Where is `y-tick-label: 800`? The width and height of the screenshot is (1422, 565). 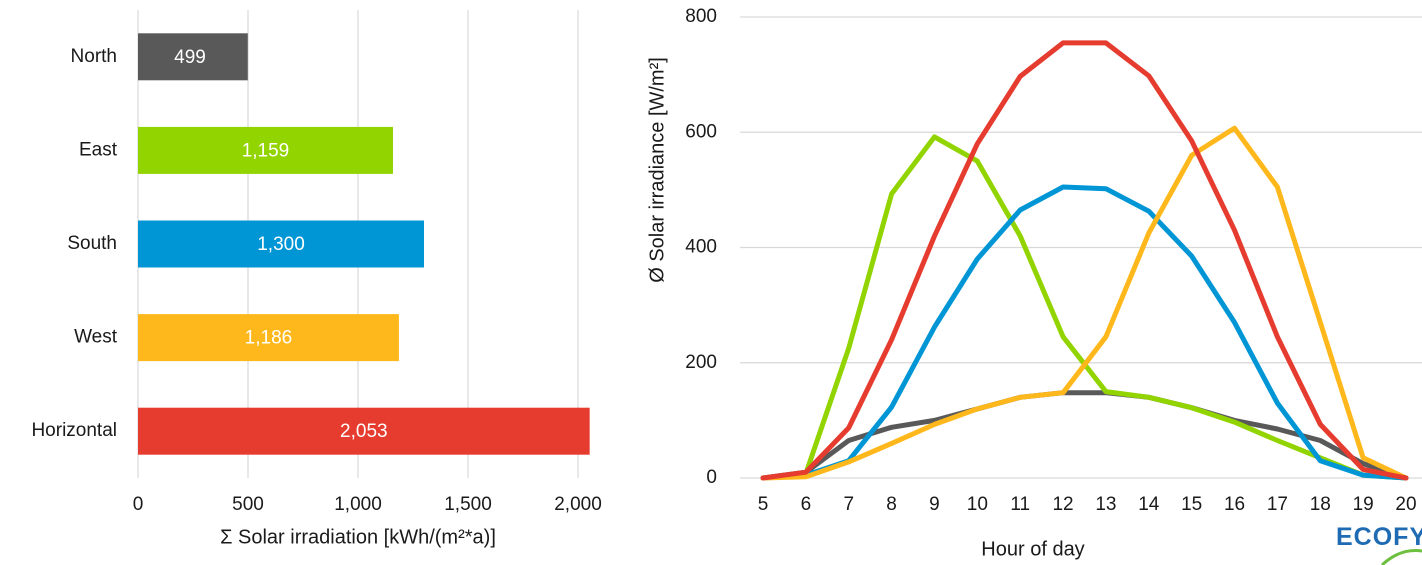
y-tick-label: 800 is located at coordinates (701, 16).